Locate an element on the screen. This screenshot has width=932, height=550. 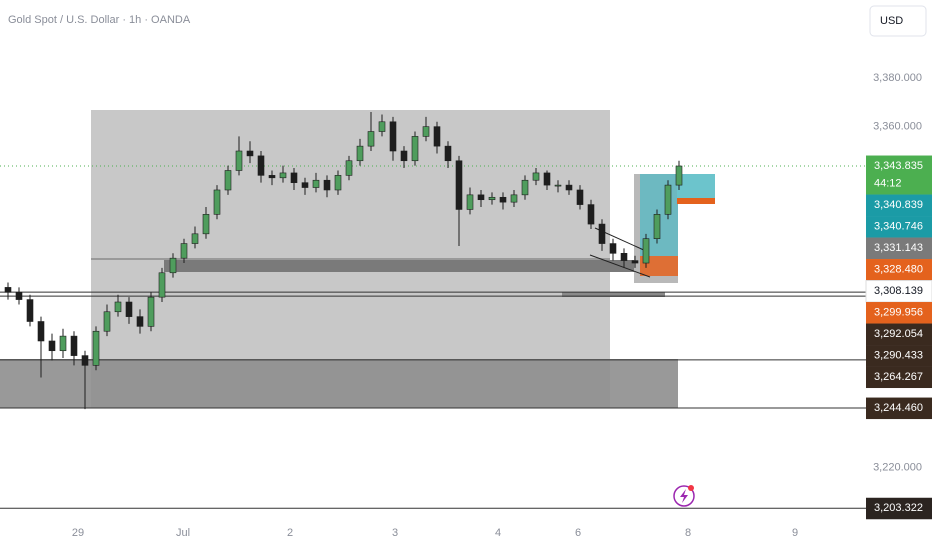
zone-bar is located at coordinates (402, 266).